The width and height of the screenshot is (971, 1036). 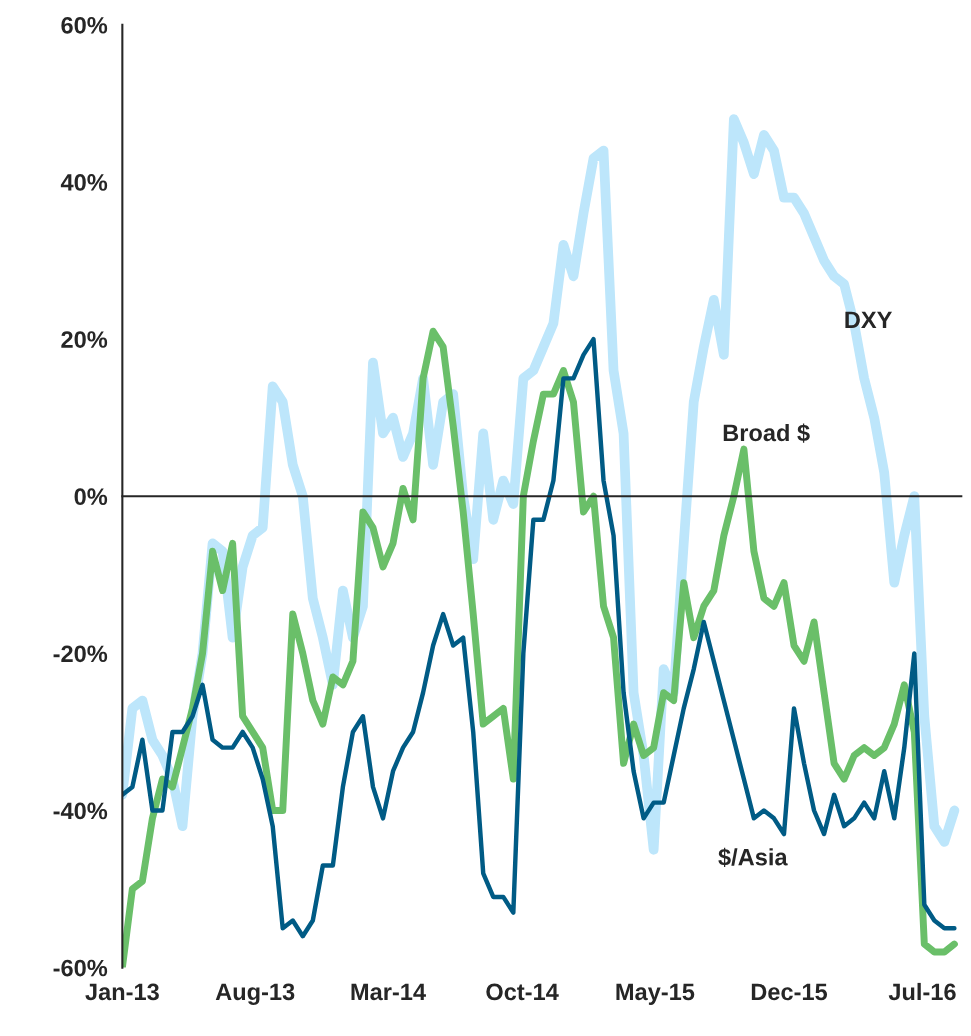 I want to click on series-label: $/Asia, so click(x=753, y=857).